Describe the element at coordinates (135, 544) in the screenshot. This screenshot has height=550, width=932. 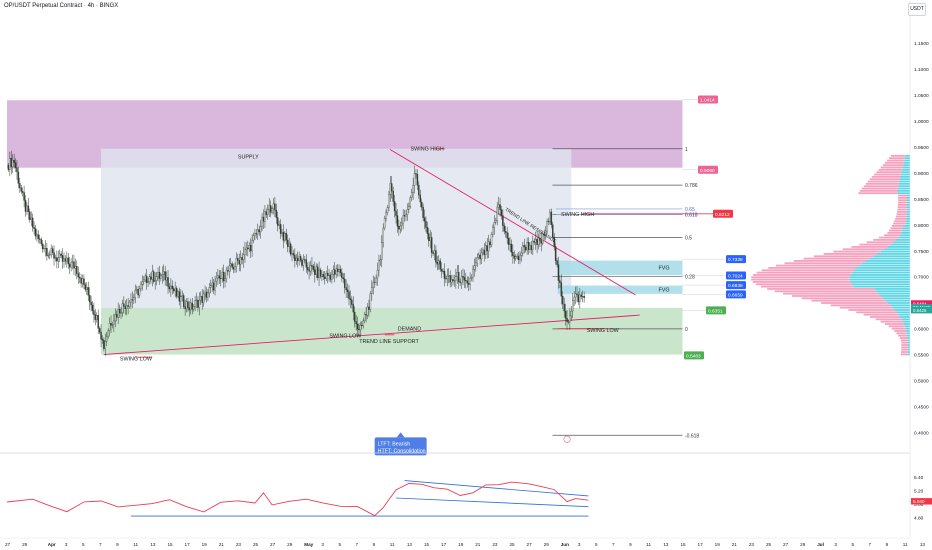
I see `time-axis-tick: 11` at that location.